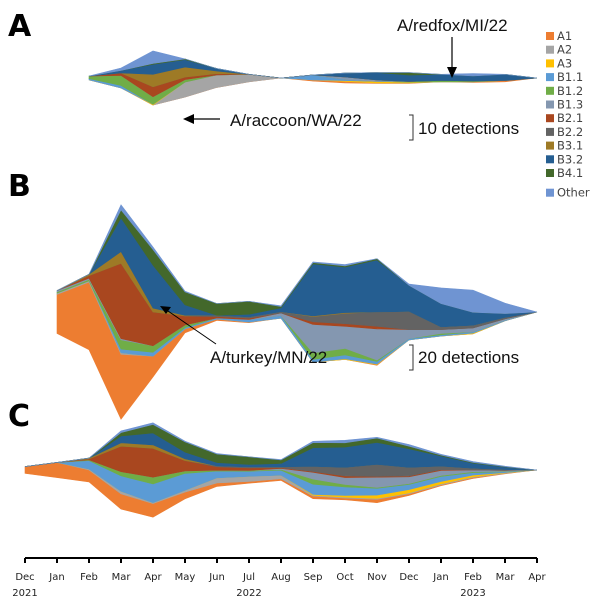 The image size is (600, 605). Describe the element at coordinates (550, 63) in the screenshot. I see `legend-swatch-a3` at that location.